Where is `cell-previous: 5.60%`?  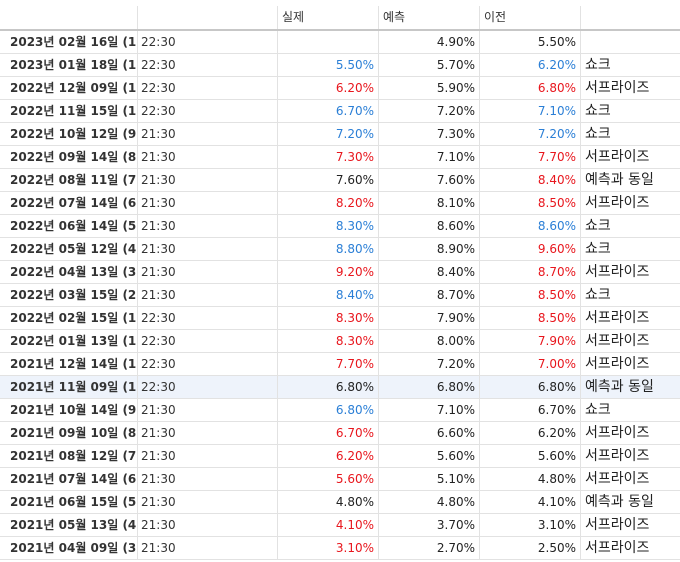 cell-previous: 5.60% is located at coordinates (530, 456).